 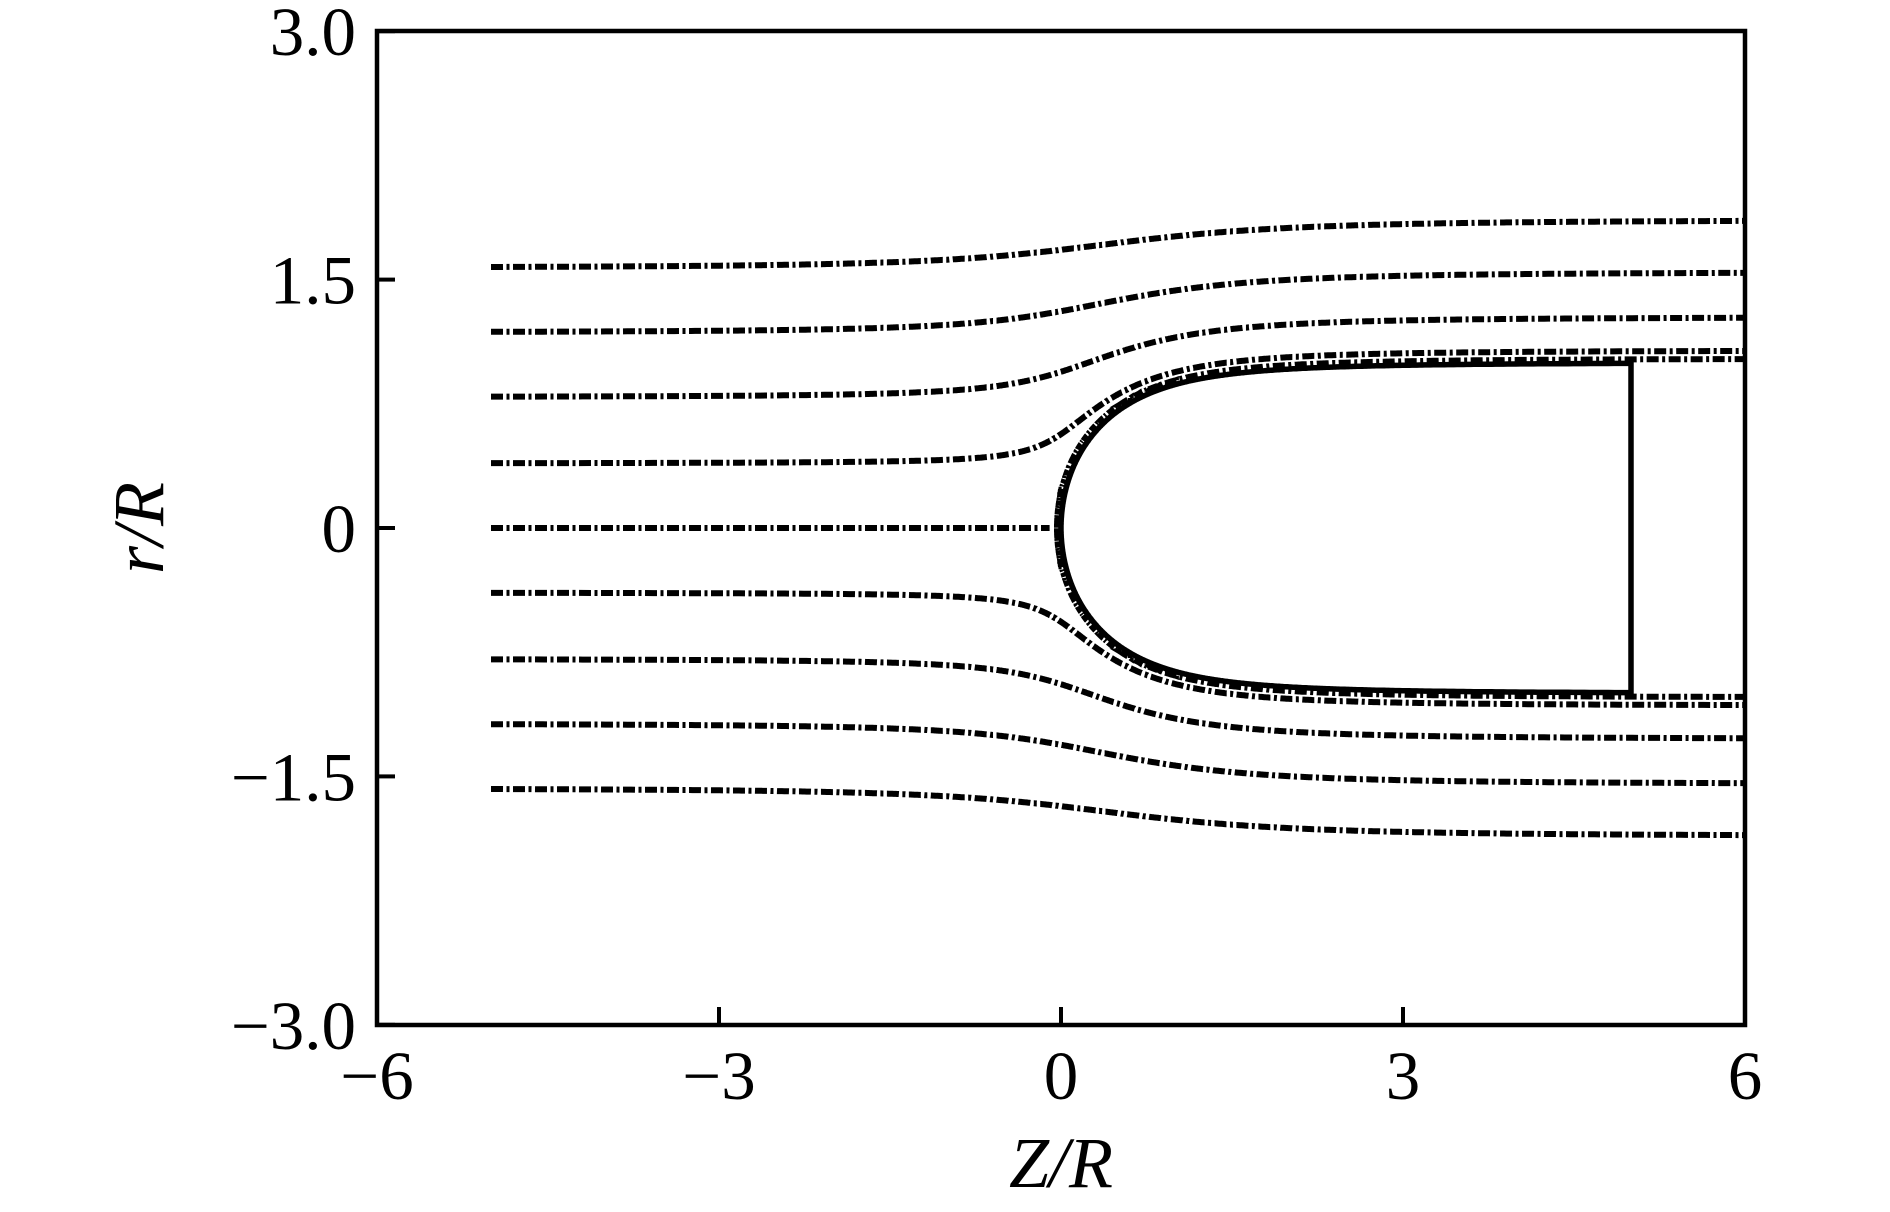 I want to click on x-tick-label: 3, so click(x=1403, y=1076).